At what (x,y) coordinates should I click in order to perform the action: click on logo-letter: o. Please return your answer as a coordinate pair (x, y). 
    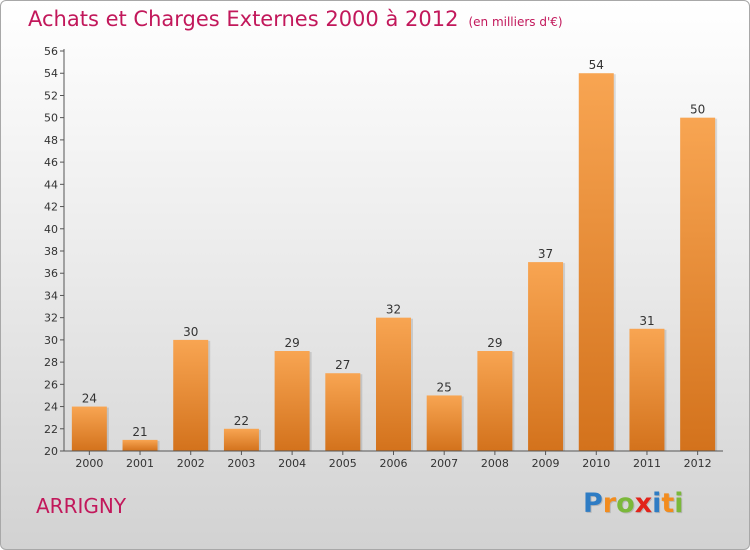
    Looking at the image, I should click on (625, 503).